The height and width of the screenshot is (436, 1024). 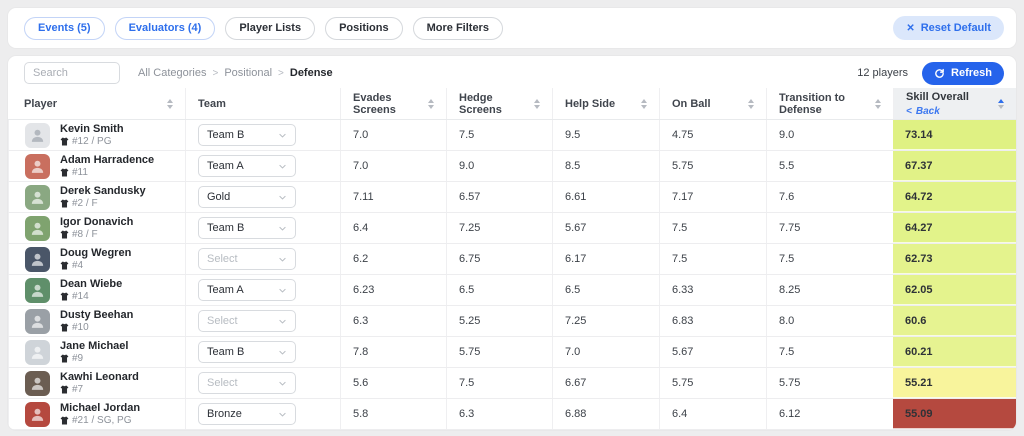 What do you see at coordinates (91, 284) in the screenshot?
I see `player-name: Dean Wiebe` at bounding box center [91, 284].